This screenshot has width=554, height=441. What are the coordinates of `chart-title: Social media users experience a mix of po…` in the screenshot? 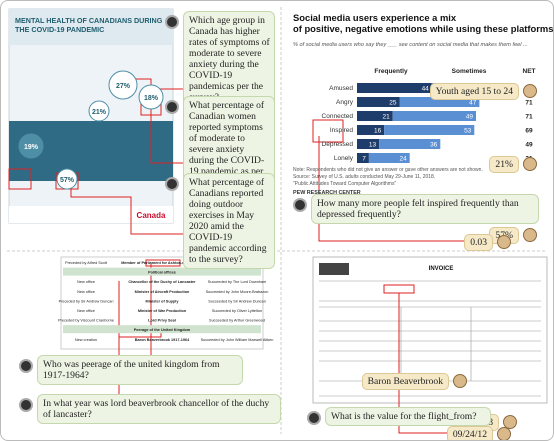 It's located at (423, 23).